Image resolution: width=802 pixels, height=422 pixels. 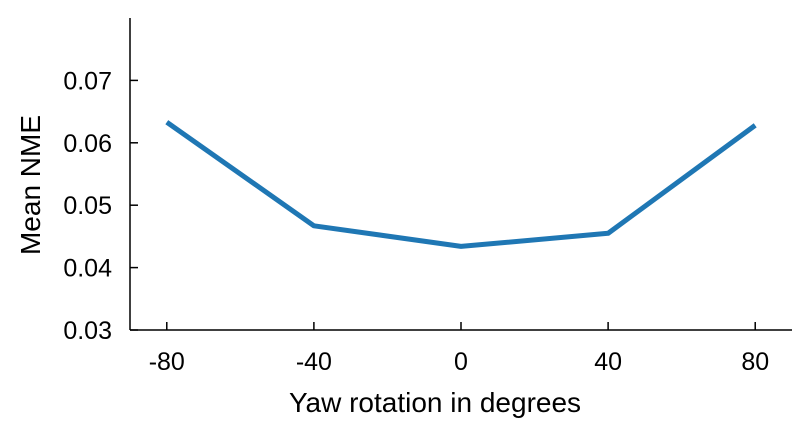 I want to click on y-axis-title: Mean NME, so click(x=30, y=185).